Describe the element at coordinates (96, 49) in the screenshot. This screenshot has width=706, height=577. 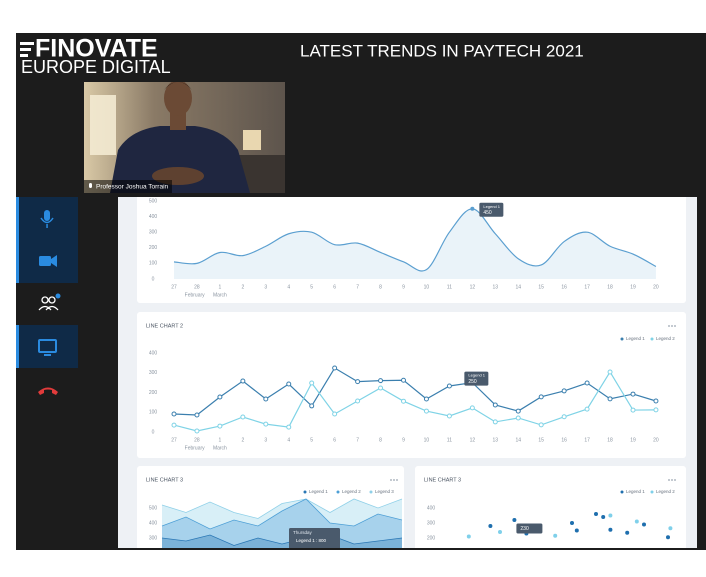
I see `logo-text: FINOVATE` at that location.